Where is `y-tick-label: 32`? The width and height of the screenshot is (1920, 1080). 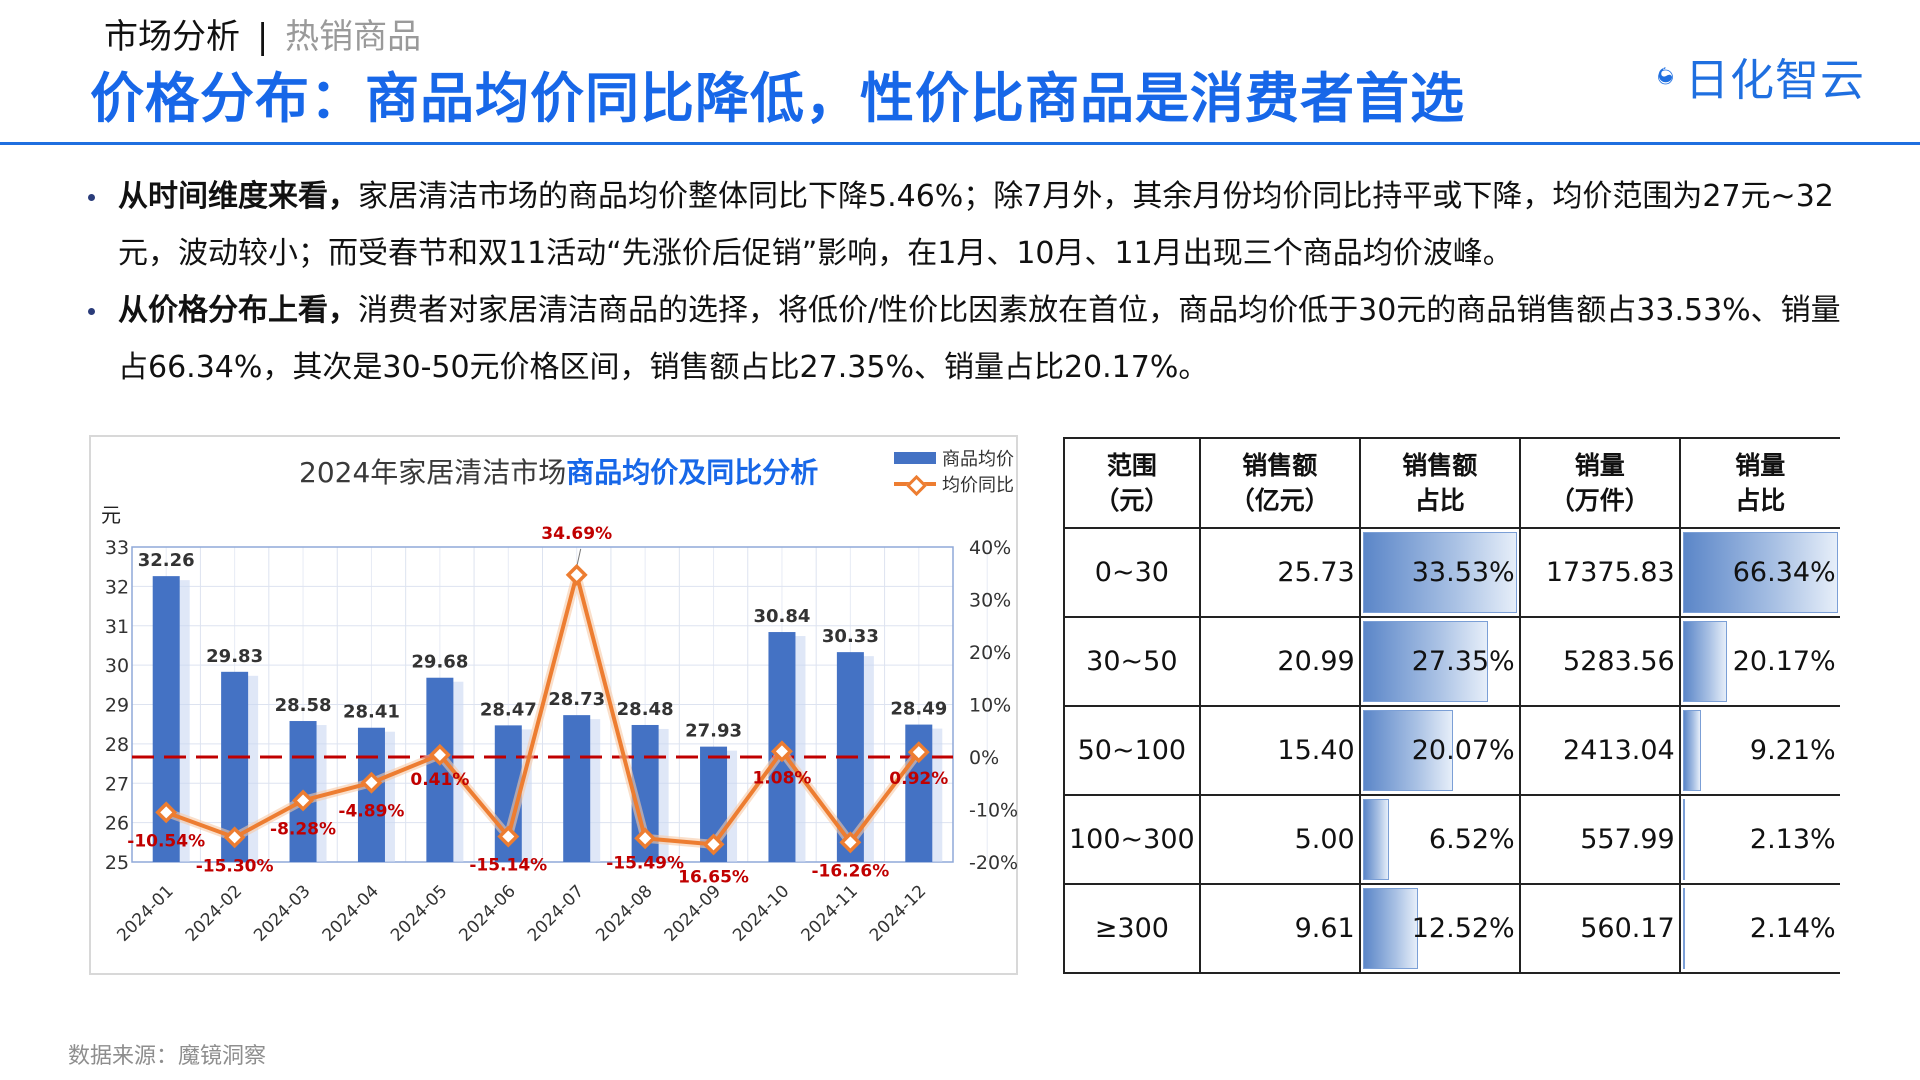
y-tick-label: 32 is located at coordinates (117, 587).